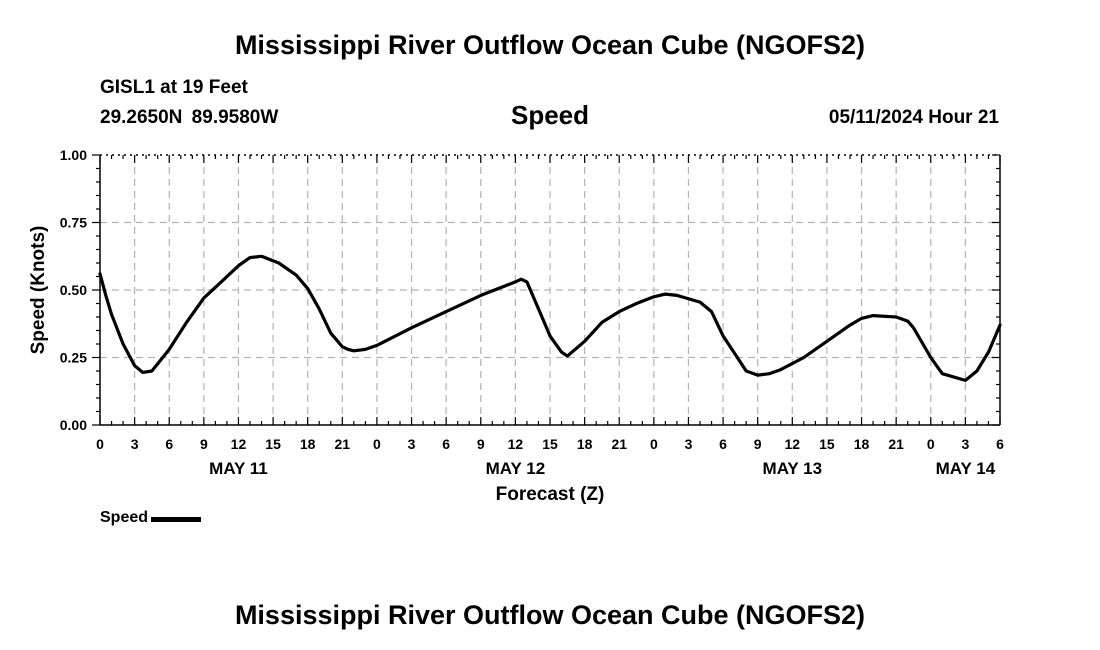  Describe the element at coordinates (913, 117) in the screenshot. I see `forecast-timestamp: 05/11/2024 Hour 21` at that location.